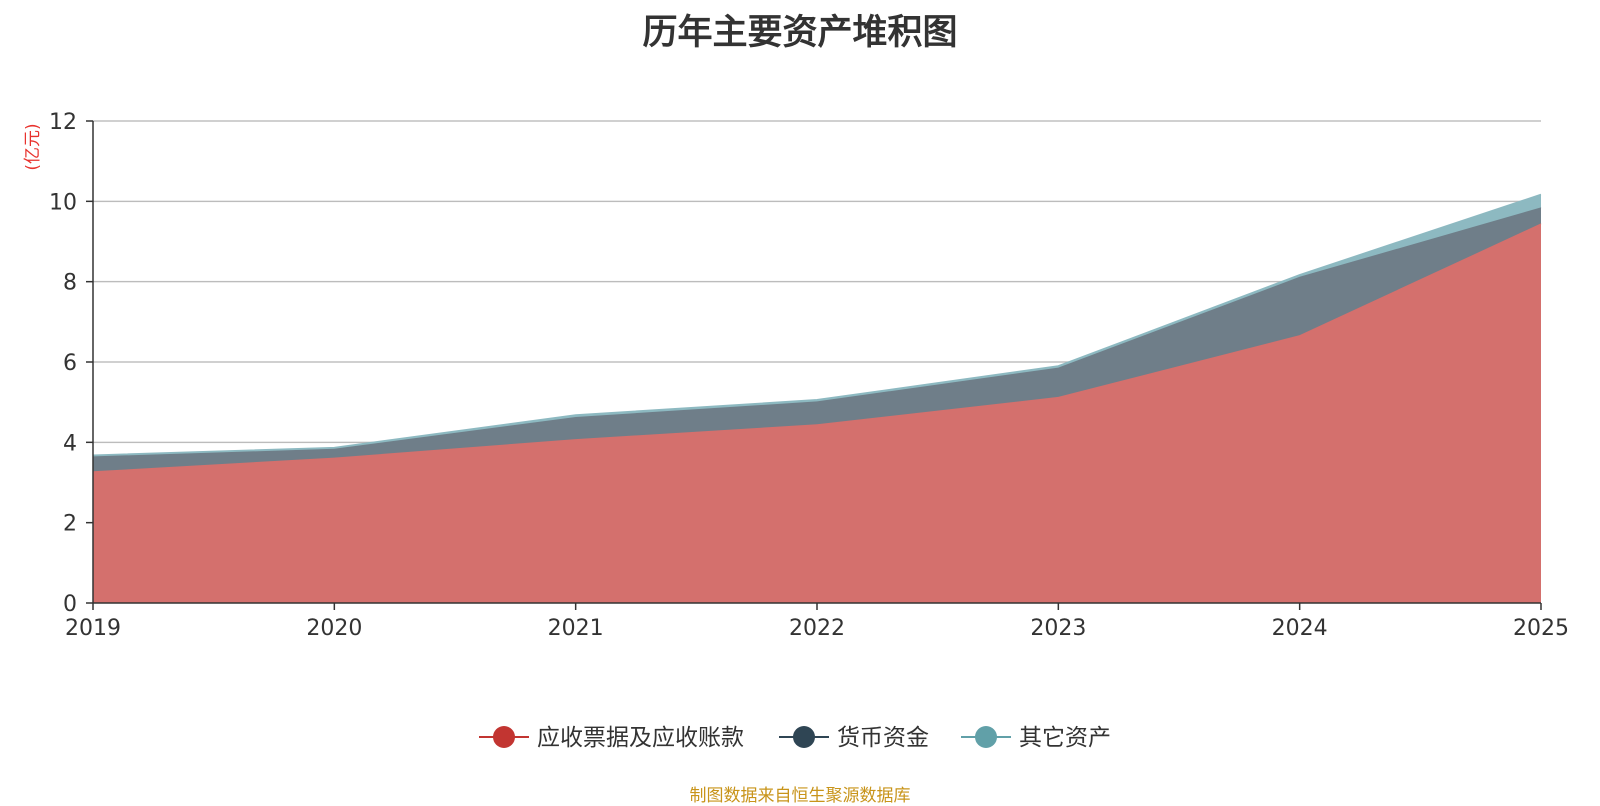 The height and width of the screenshot is (806, 1600). What do you see at coordinates (817, 628) in the screenshot?
I see `x-tick-label: 2022` at bounding box center [817, 628].